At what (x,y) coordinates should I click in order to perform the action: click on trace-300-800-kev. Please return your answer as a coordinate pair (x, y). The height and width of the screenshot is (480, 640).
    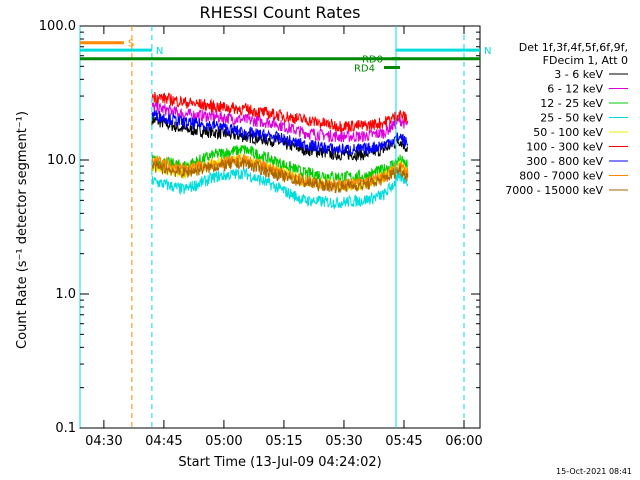
    Looking at the image, I should click on (280, 132).